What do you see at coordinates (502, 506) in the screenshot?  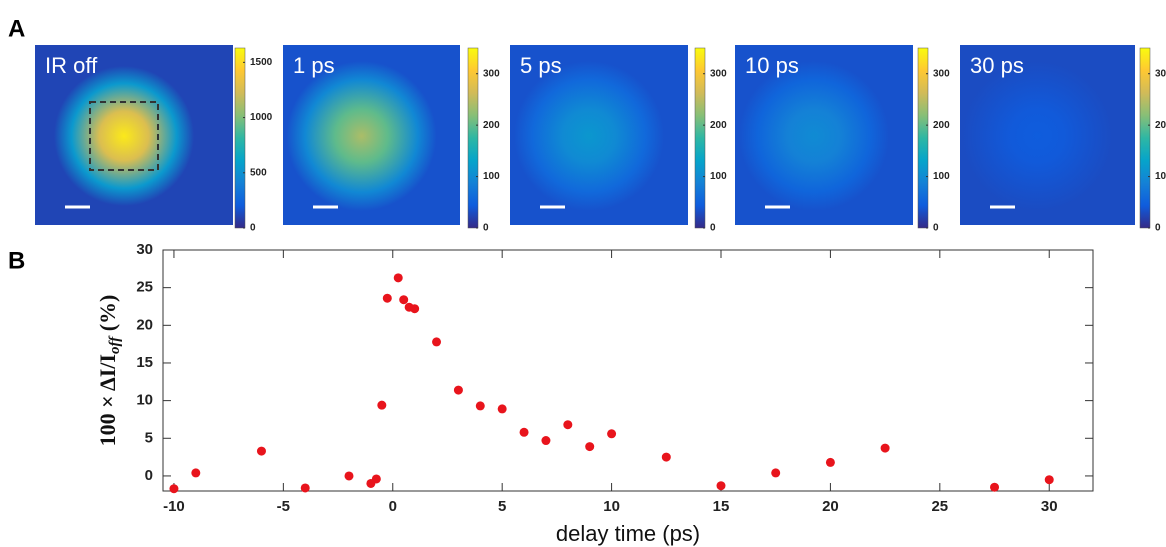 I see `x-tick-label: 5` at bounding box center [502, 506].